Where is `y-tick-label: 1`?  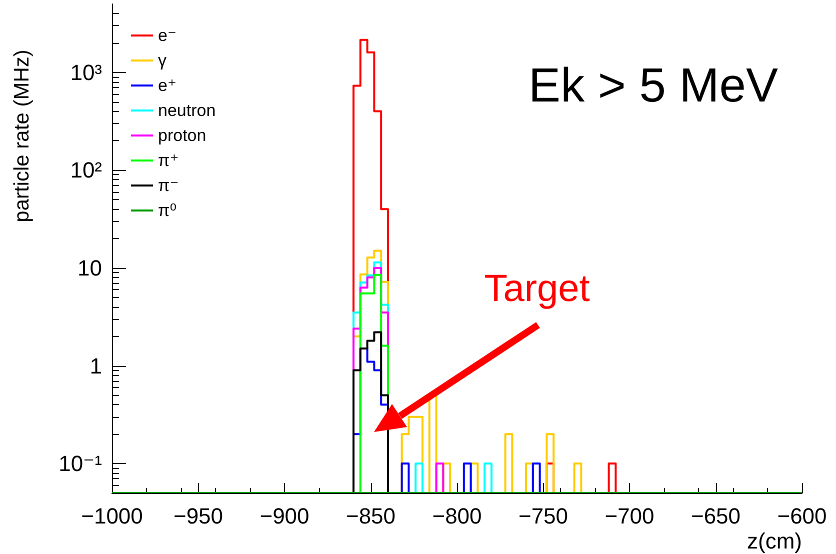 y-tick-label: 1 is located at coordinates (96, 365).